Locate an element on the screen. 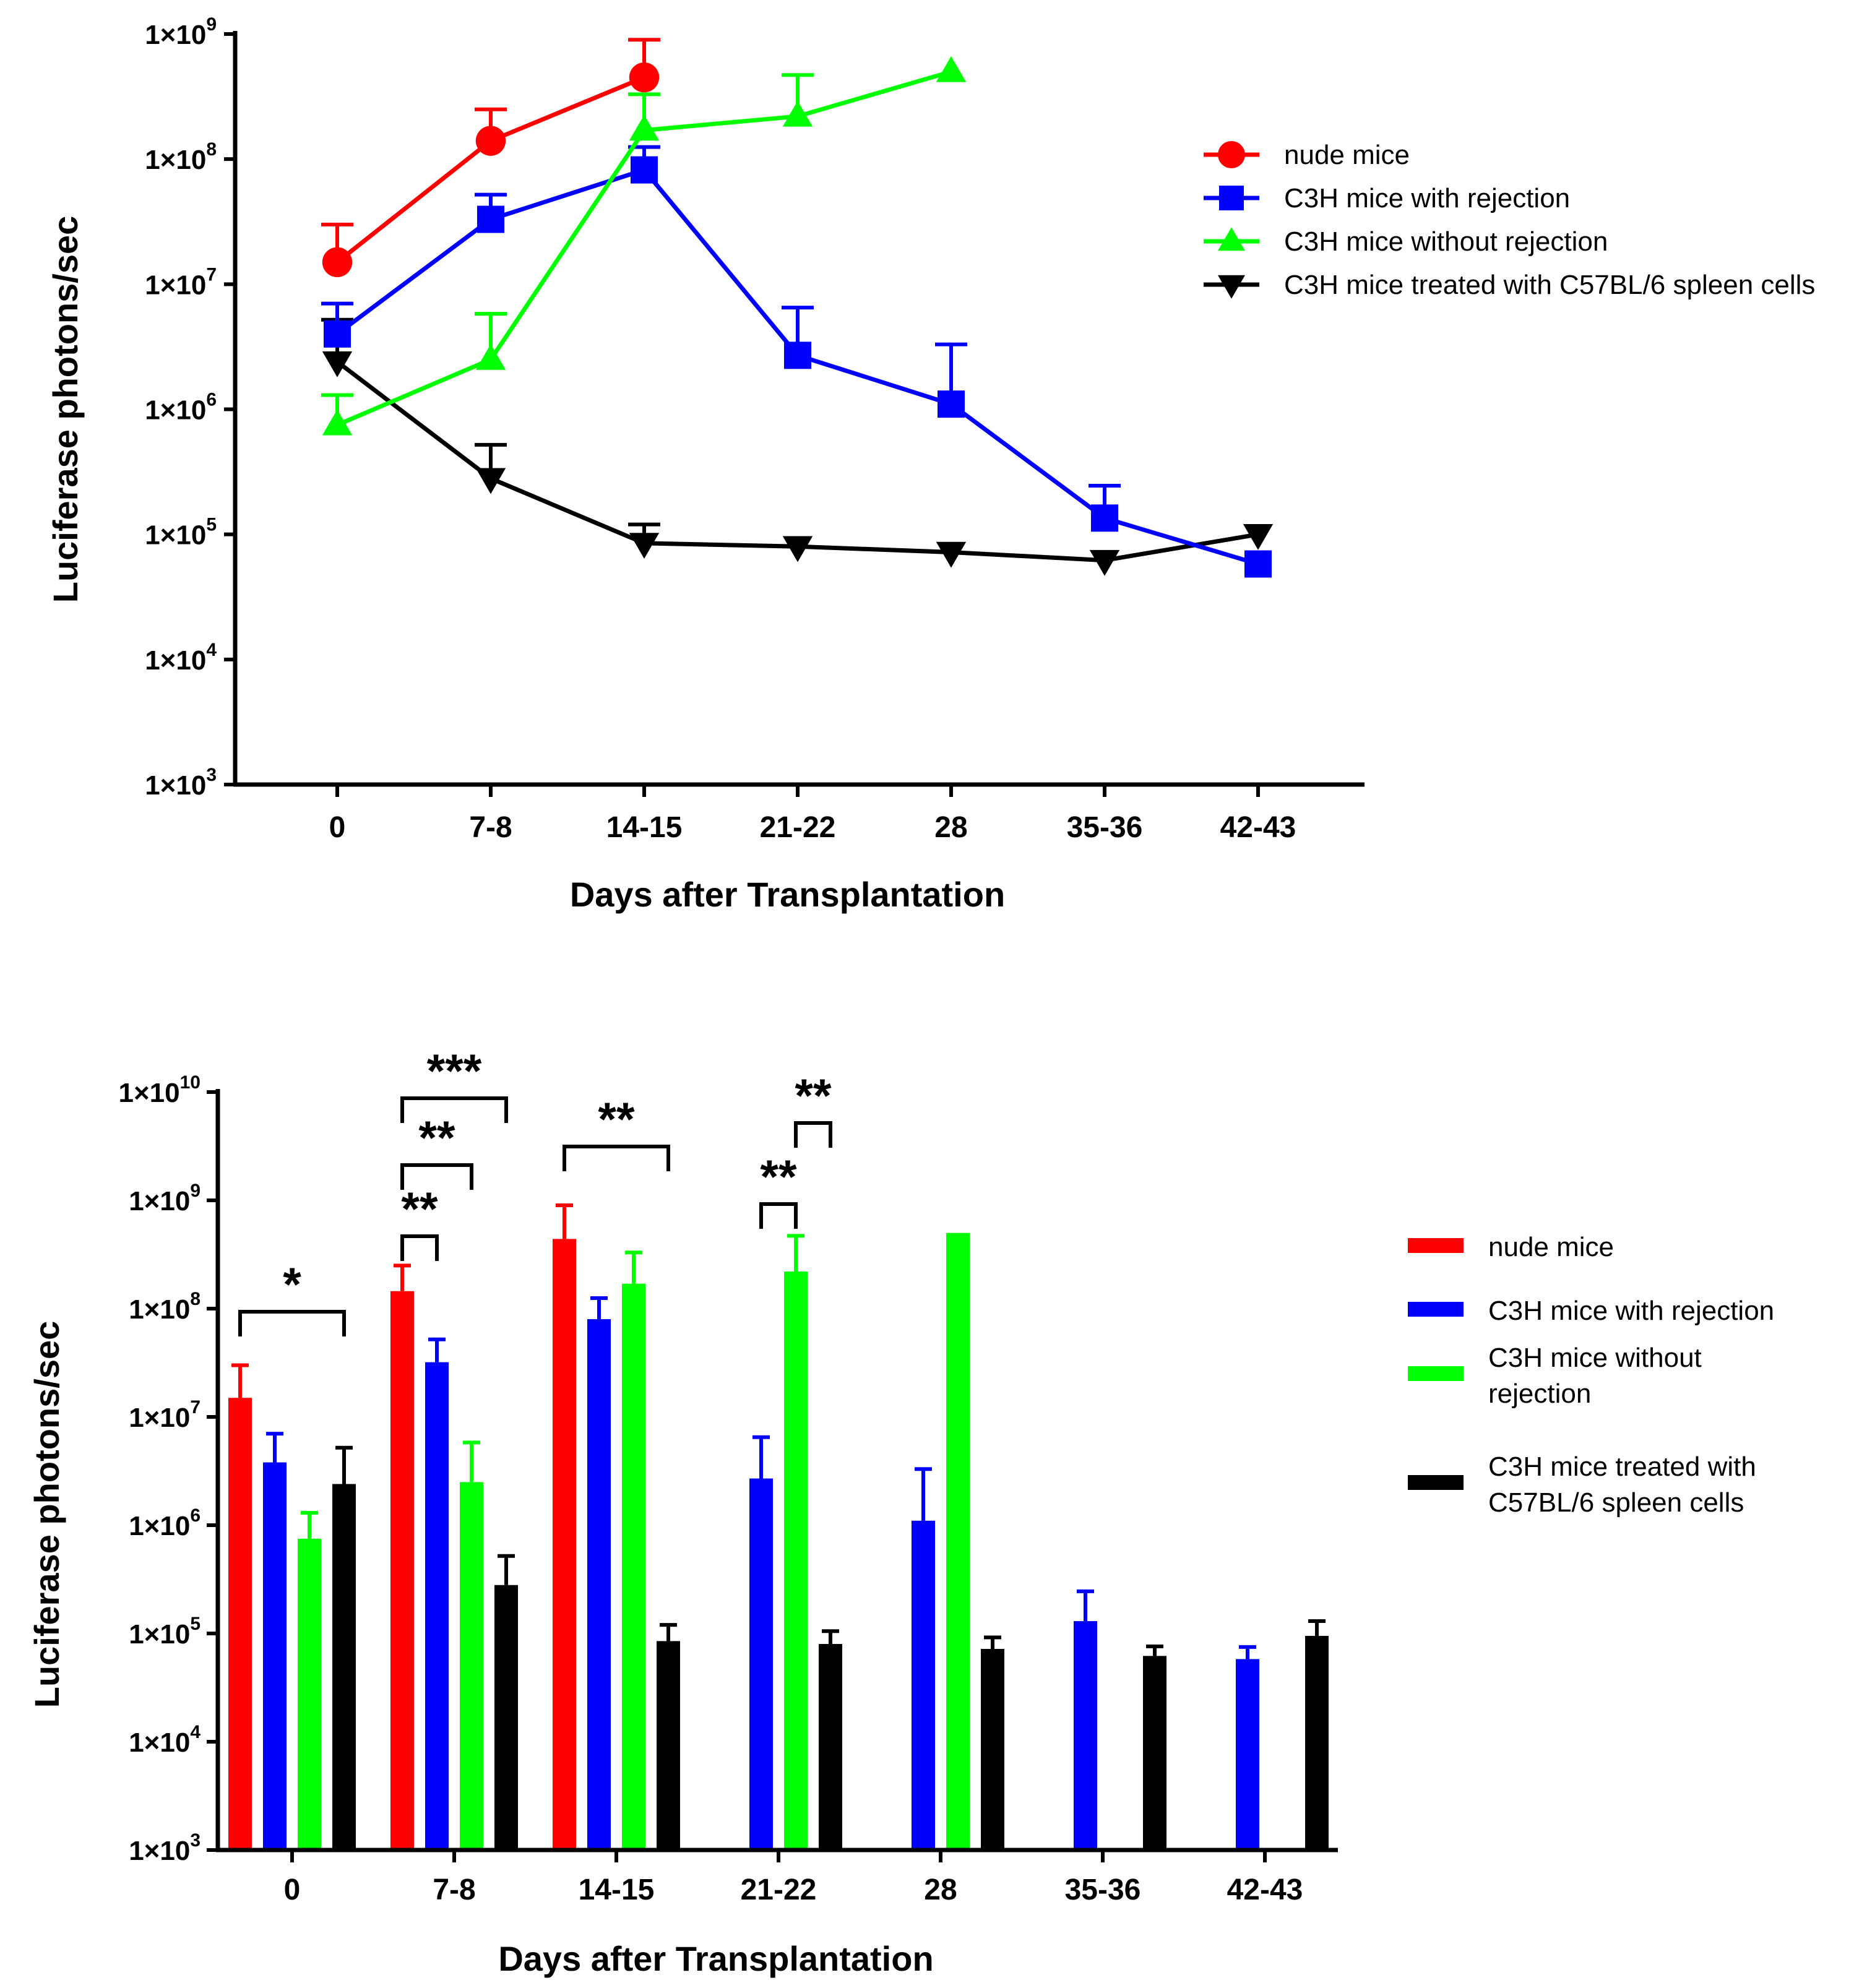 The image size is (1867, 1988). significance-label: *** is located at coordinates (454, 1071).